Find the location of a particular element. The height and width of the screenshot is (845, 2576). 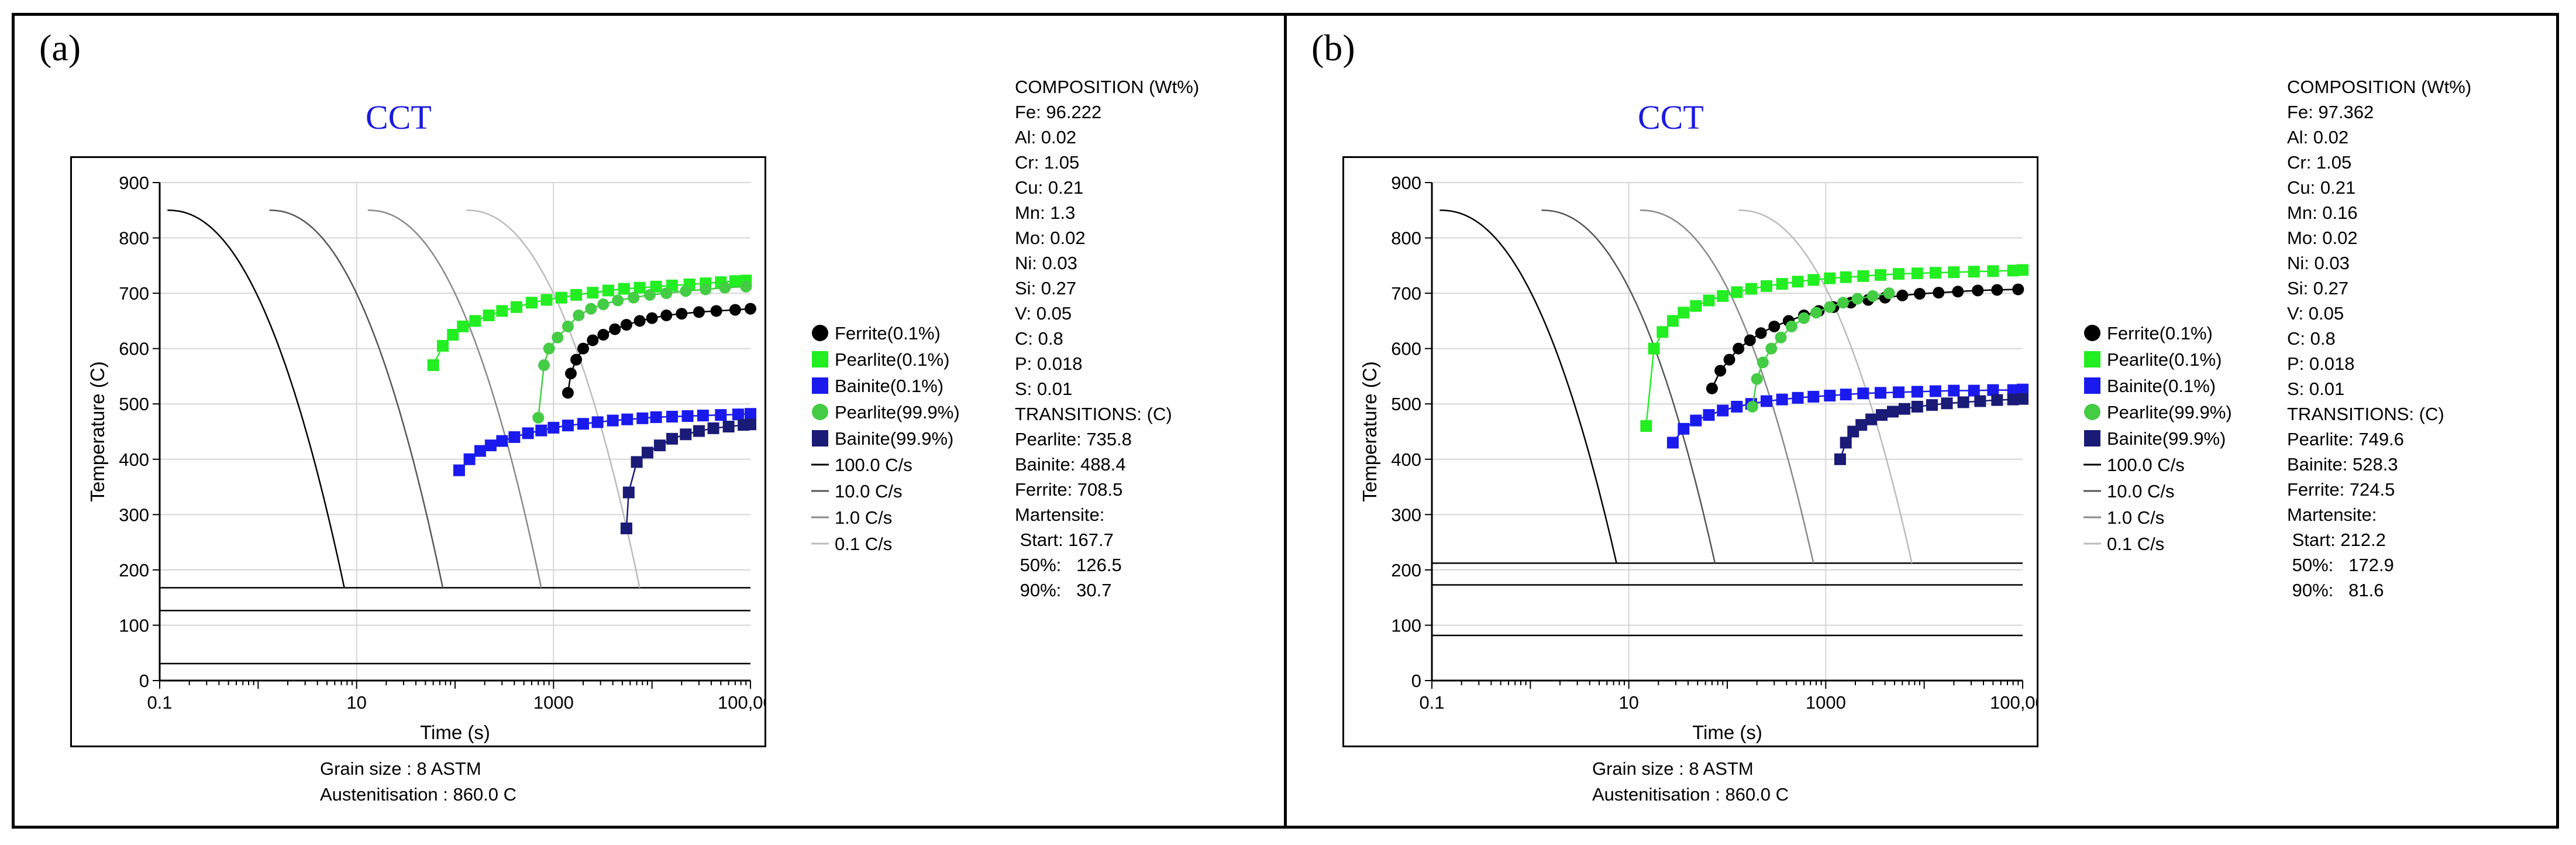

y-tick-label: 600 is located at coordinates (134, 349).